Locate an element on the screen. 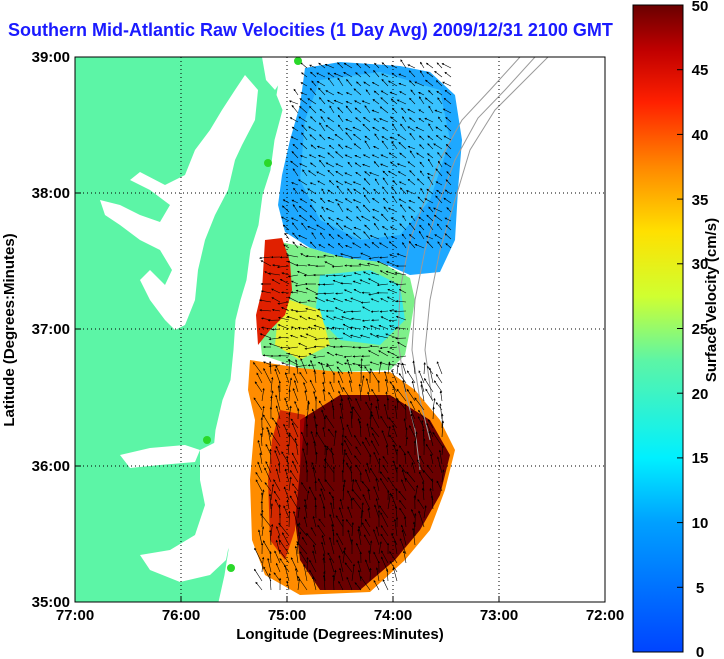 This screenshot has width=724, height=659. colorbar-tick-label: 45 is located at coordinates (700, 70).